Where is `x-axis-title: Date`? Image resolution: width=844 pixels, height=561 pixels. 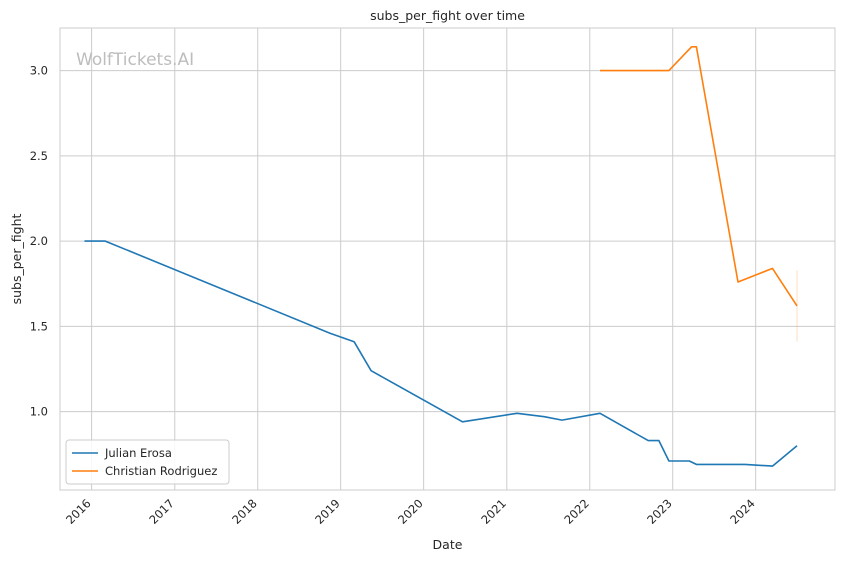
x-axis-title: Date is located at coordinates (448, 544).